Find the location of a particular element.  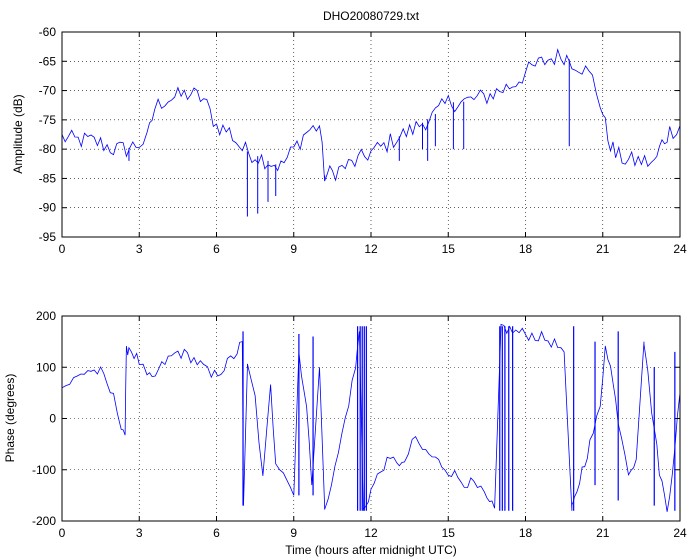

amplitude-xtick-label: 21 is located at coordinates (603, 249).